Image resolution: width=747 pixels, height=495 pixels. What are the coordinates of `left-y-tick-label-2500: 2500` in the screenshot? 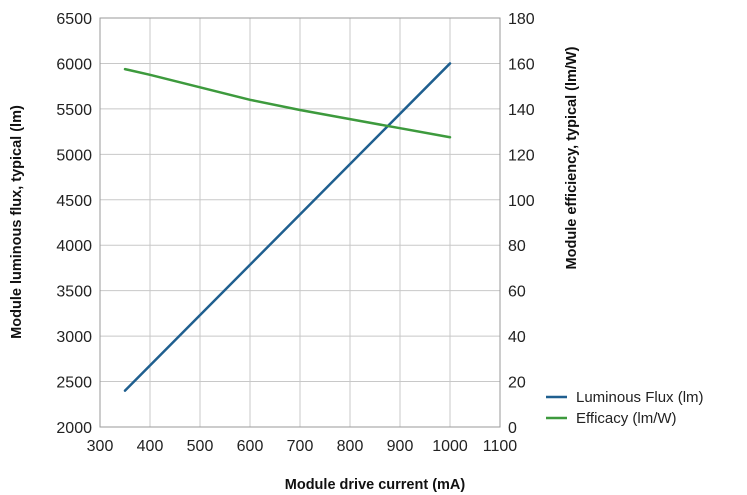 It's located at (74, 383).